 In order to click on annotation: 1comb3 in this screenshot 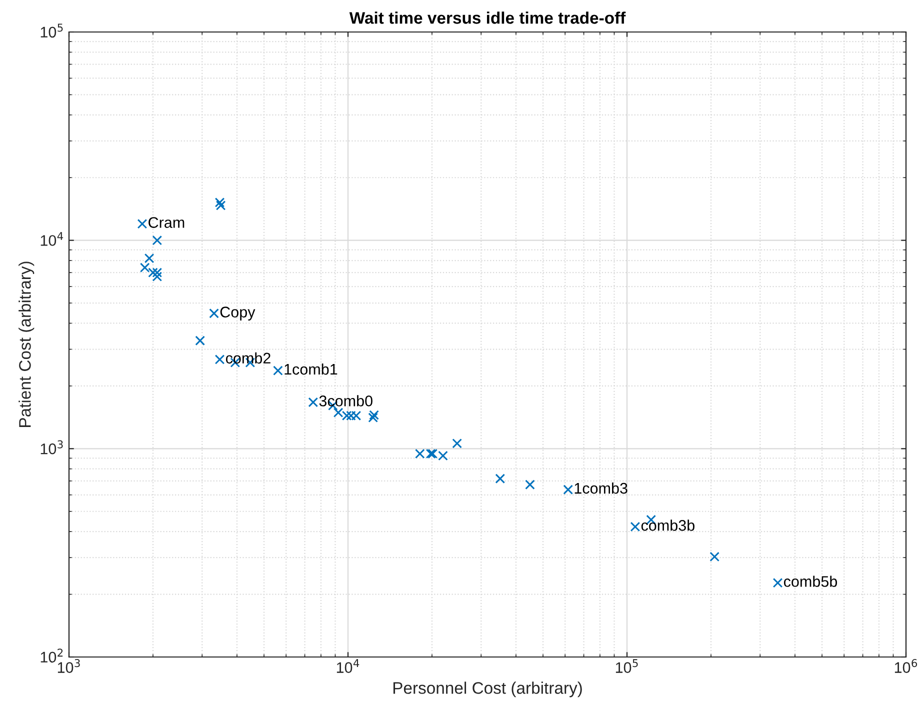, I will do `click(601, 488)`.